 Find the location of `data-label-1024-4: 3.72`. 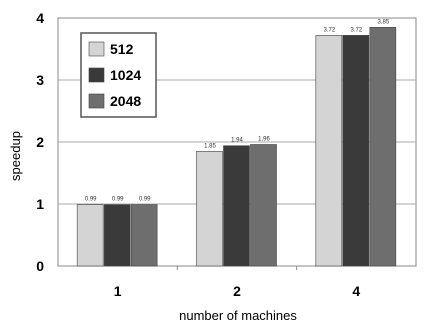

data-label-1024-4: 3.72 is located at coordinates (356, 30).